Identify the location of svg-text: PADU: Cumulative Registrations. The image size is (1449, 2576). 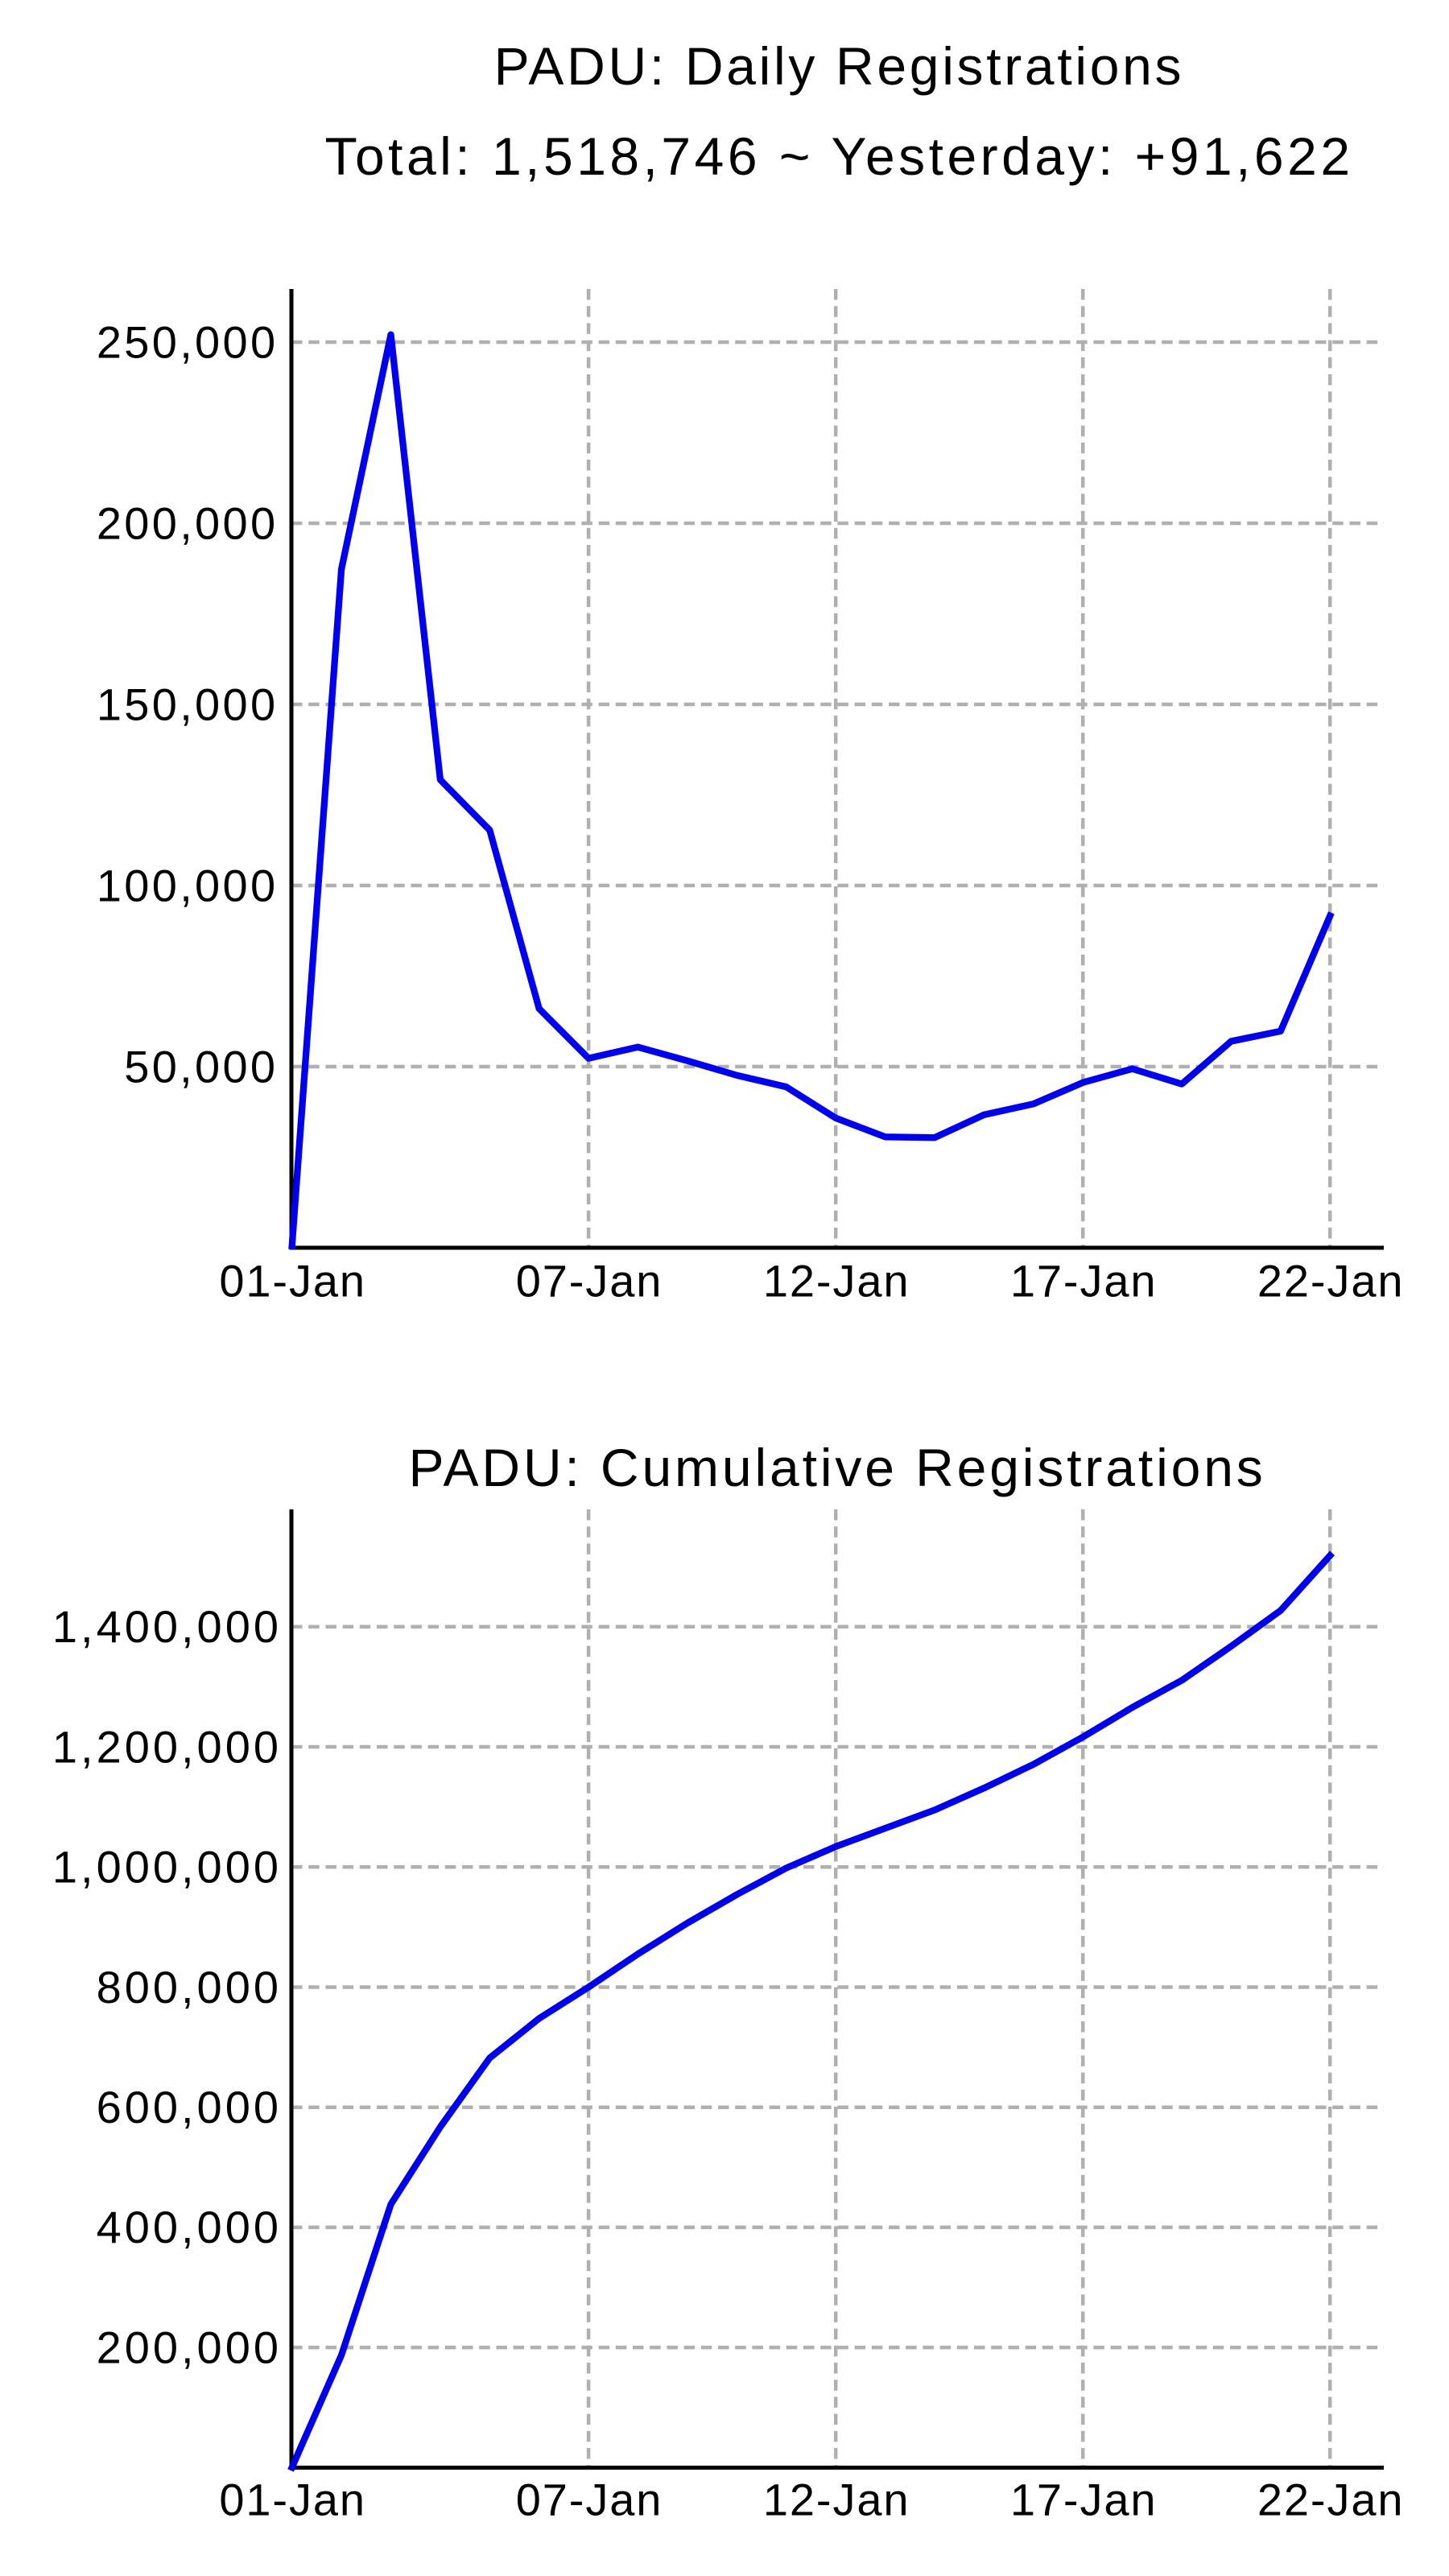
(837, 1467).